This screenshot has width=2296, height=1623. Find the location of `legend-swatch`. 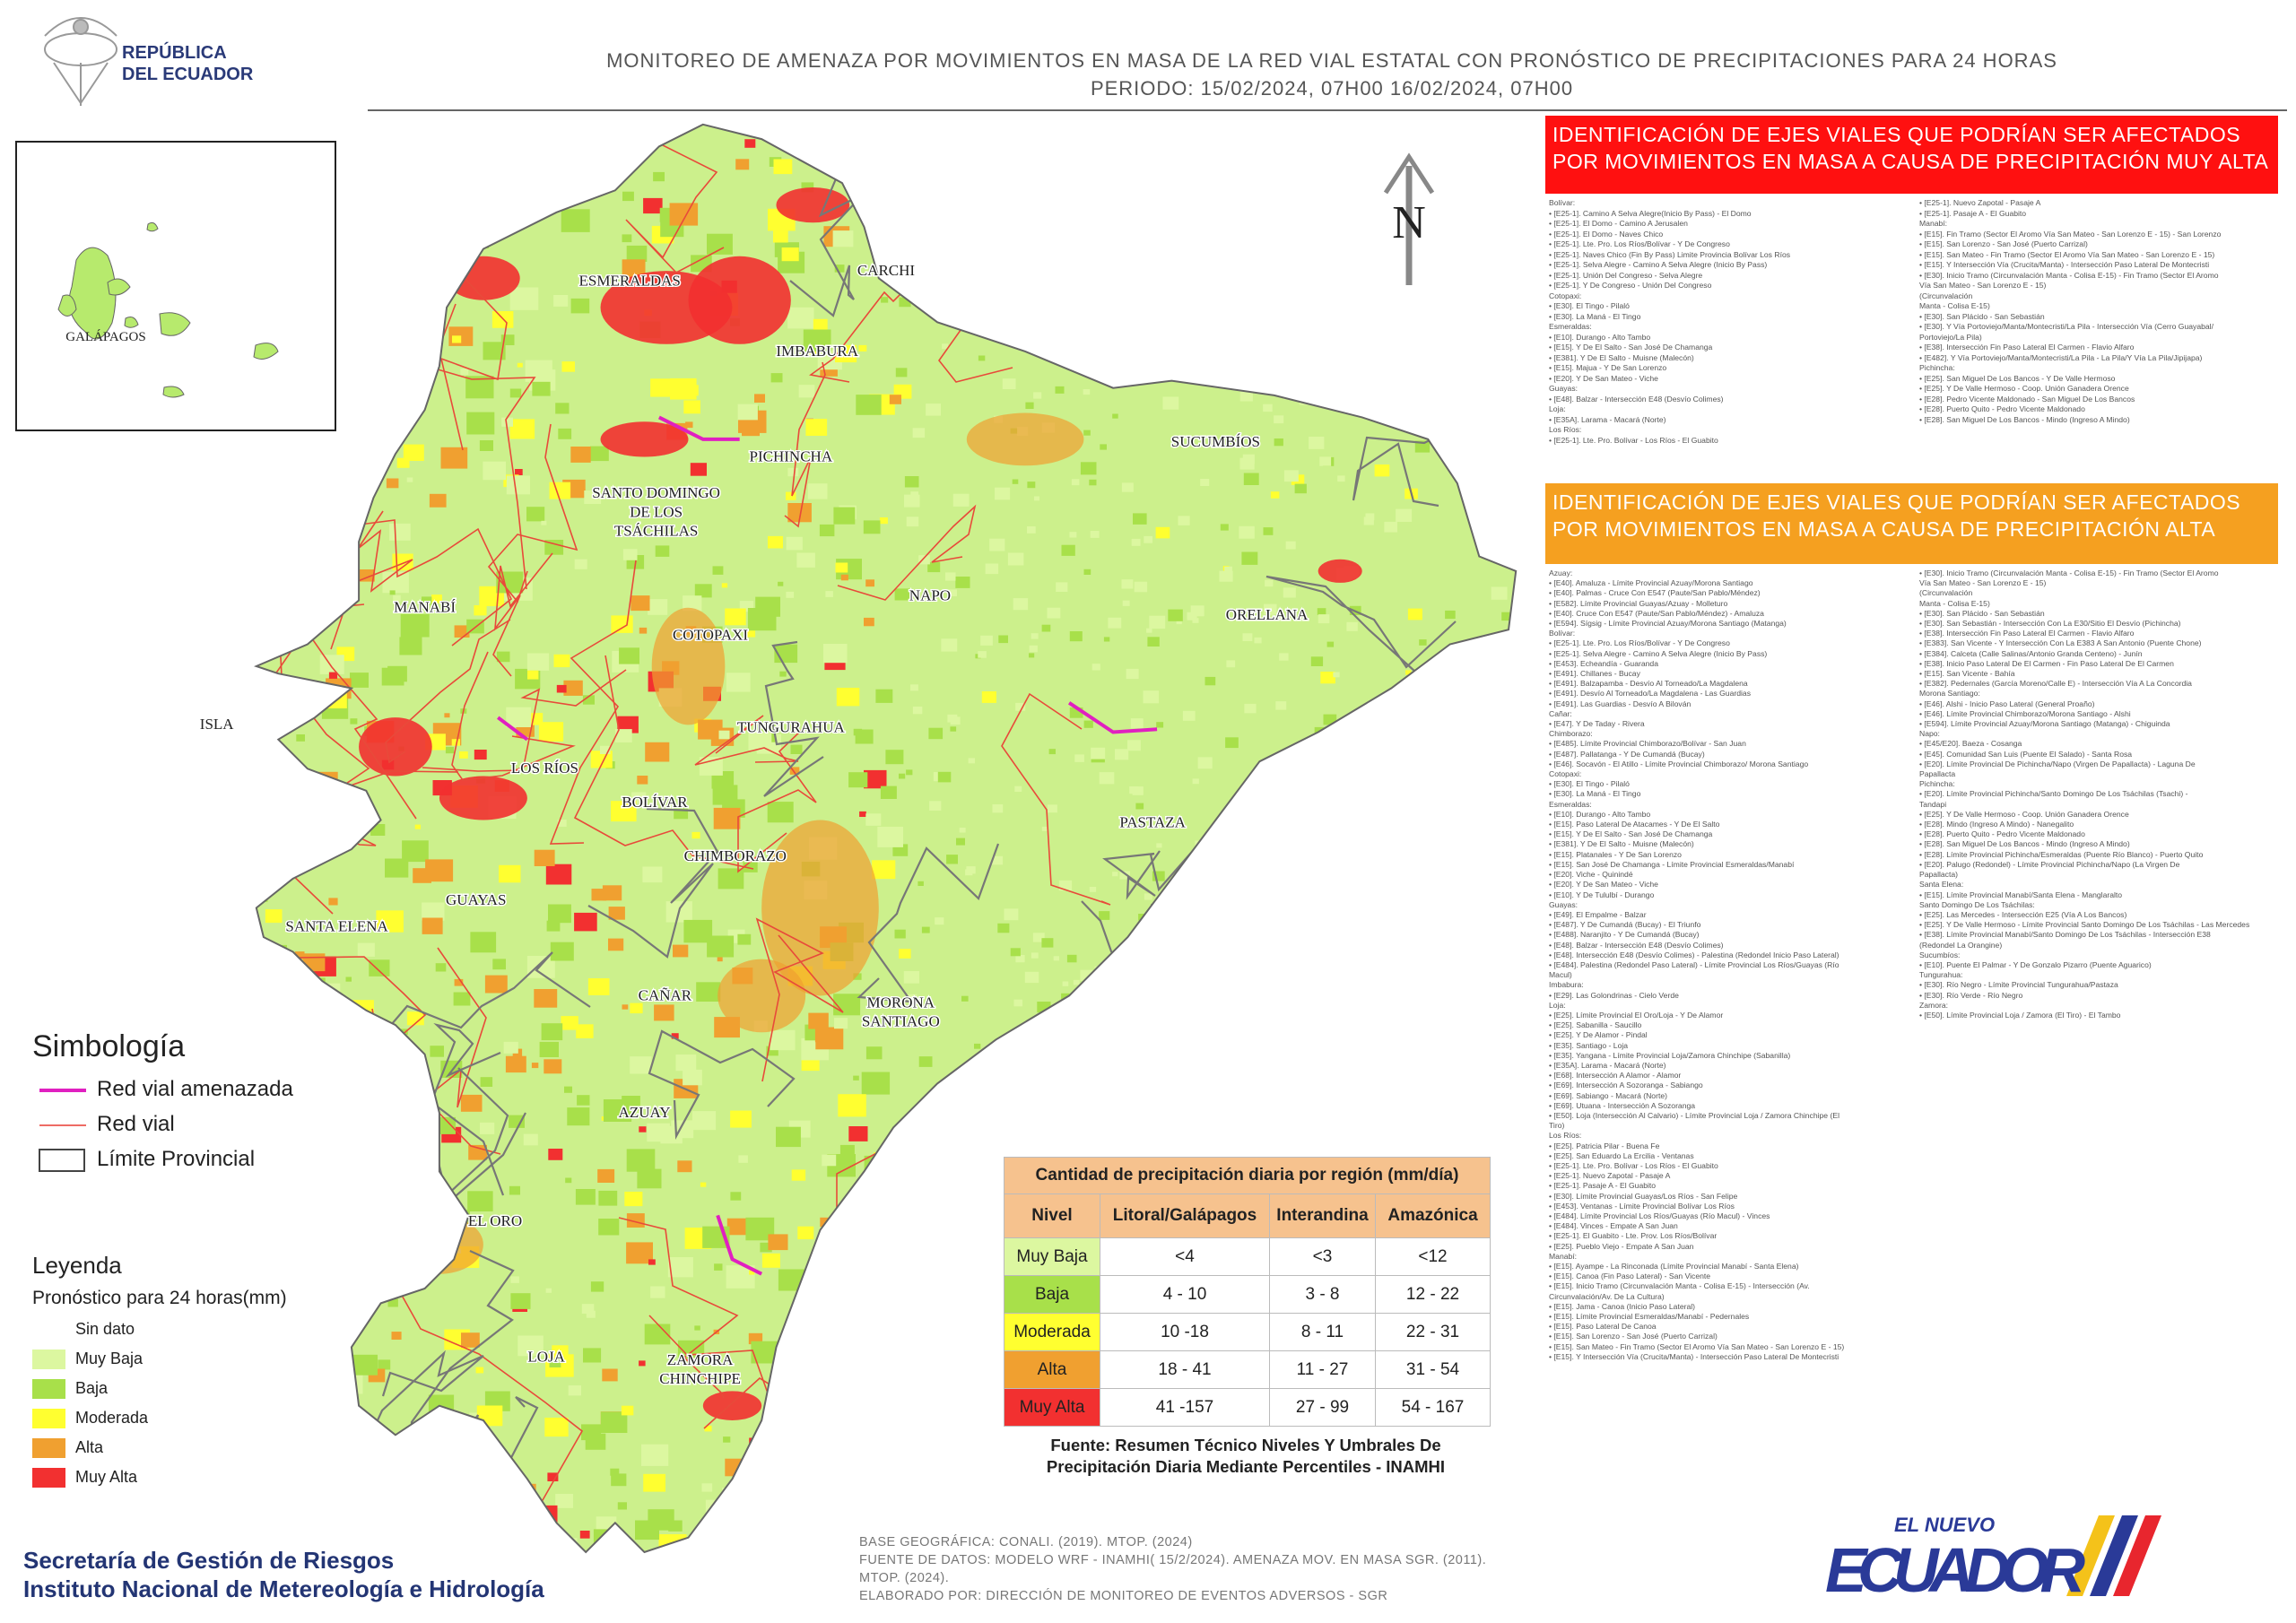

legend-swatch is located at coordinates (48, 1478).